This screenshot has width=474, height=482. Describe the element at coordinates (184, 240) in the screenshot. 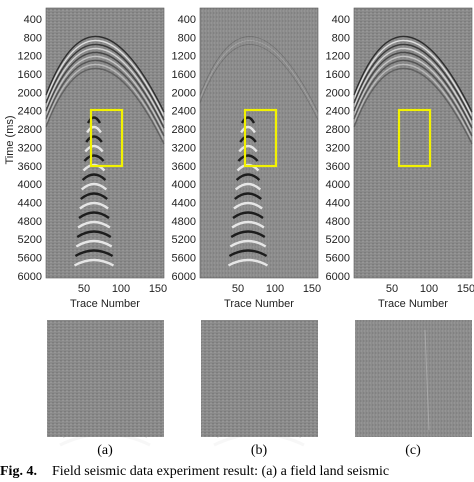

I see `y-tick-label: 5200` at that location.